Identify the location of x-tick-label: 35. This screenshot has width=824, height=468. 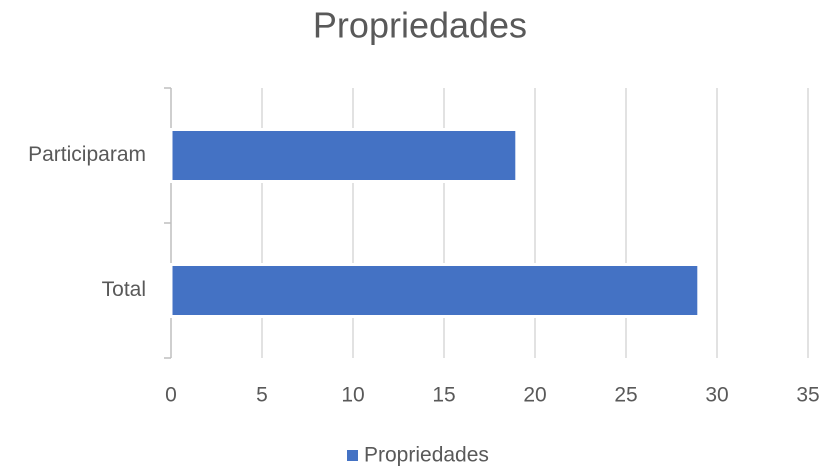
(807, 395).